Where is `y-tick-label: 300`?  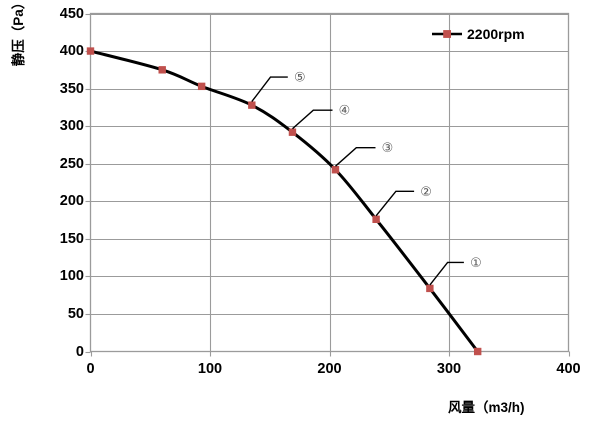 y-tick-label: 300 is located at coordinates (71, 126).